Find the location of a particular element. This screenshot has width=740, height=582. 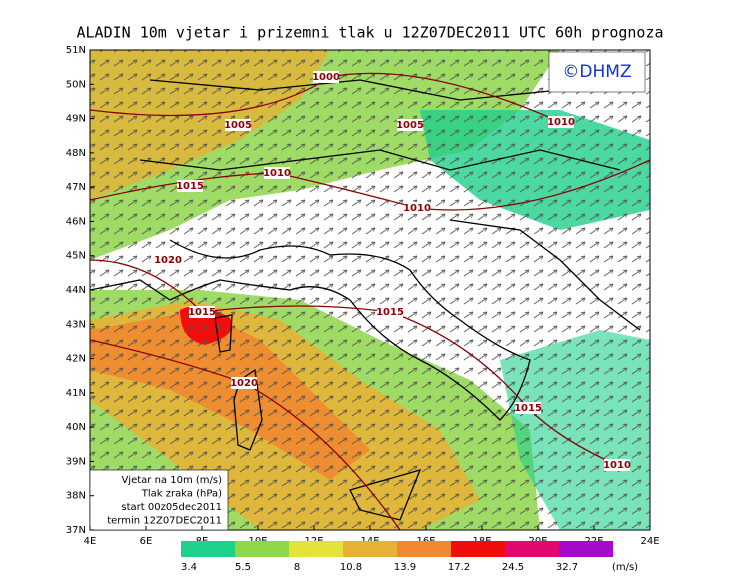

colorbar-label: 24.5 is located at coordinates (513, 567).